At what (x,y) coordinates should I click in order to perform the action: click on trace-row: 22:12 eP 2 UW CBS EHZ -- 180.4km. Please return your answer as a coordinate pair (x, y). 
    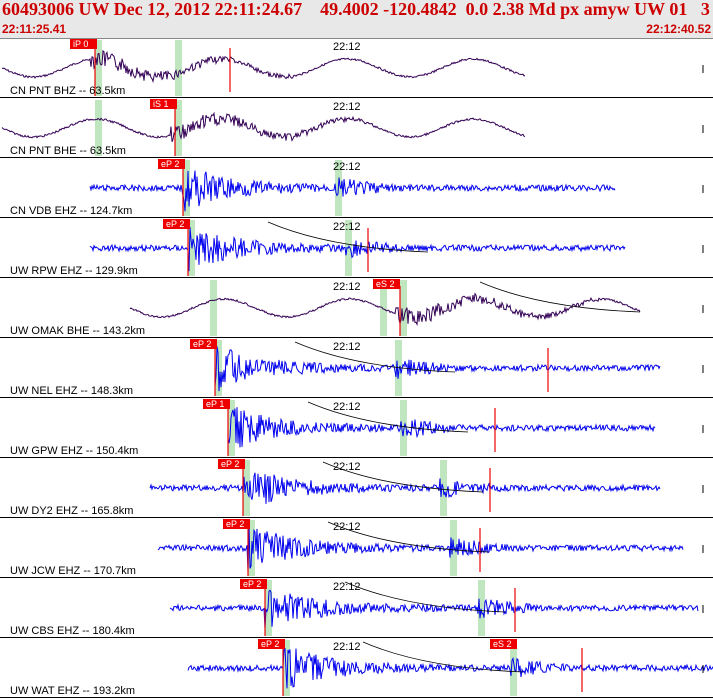
    Looking at the image, I should click on (356, 608).